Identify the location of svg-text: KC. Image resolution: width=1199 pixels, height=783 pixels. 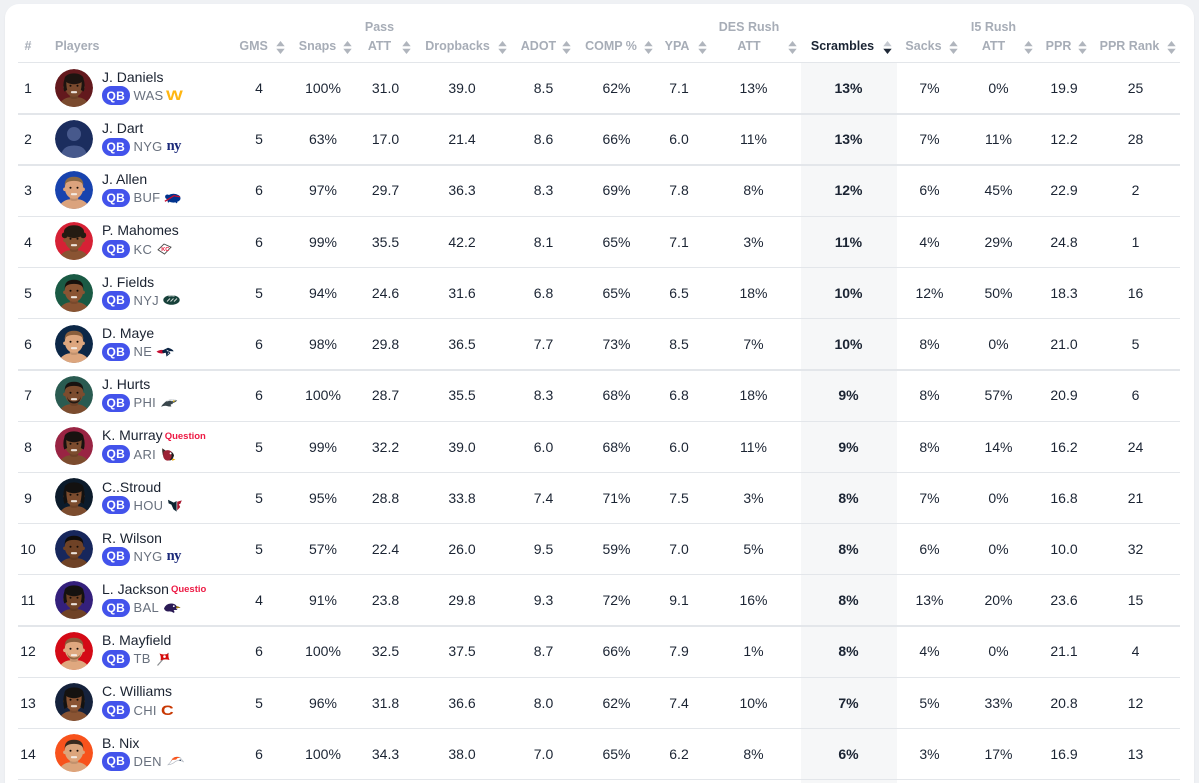
(165, 250).